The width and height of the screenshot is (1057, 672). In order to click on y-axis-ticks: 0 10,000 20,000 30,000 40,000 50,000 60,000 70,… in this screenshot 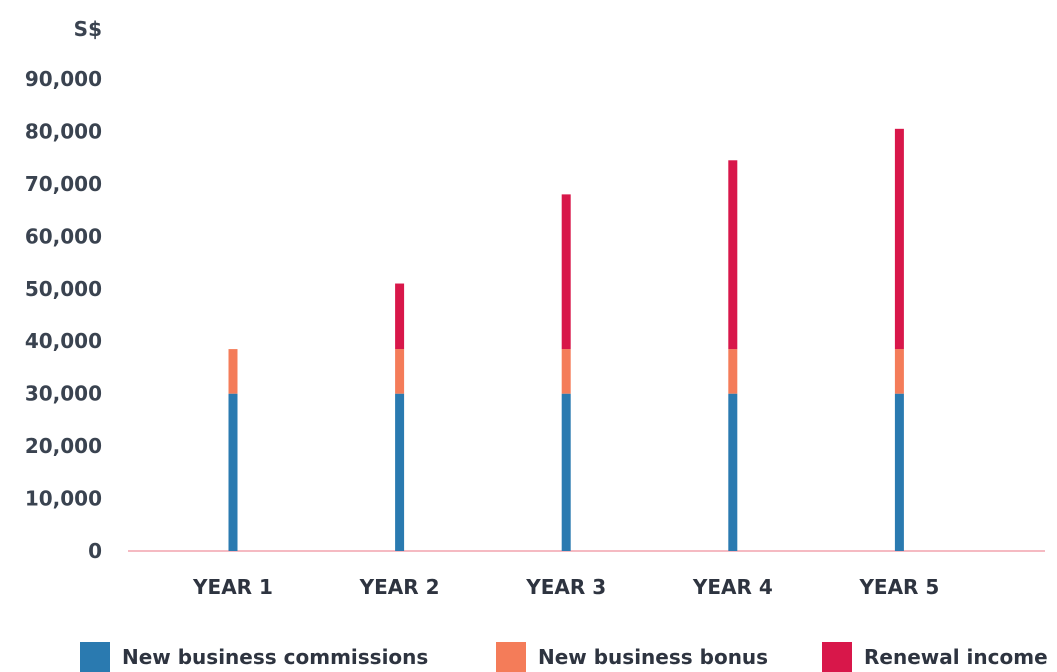, I will do `click(63, 315)`.